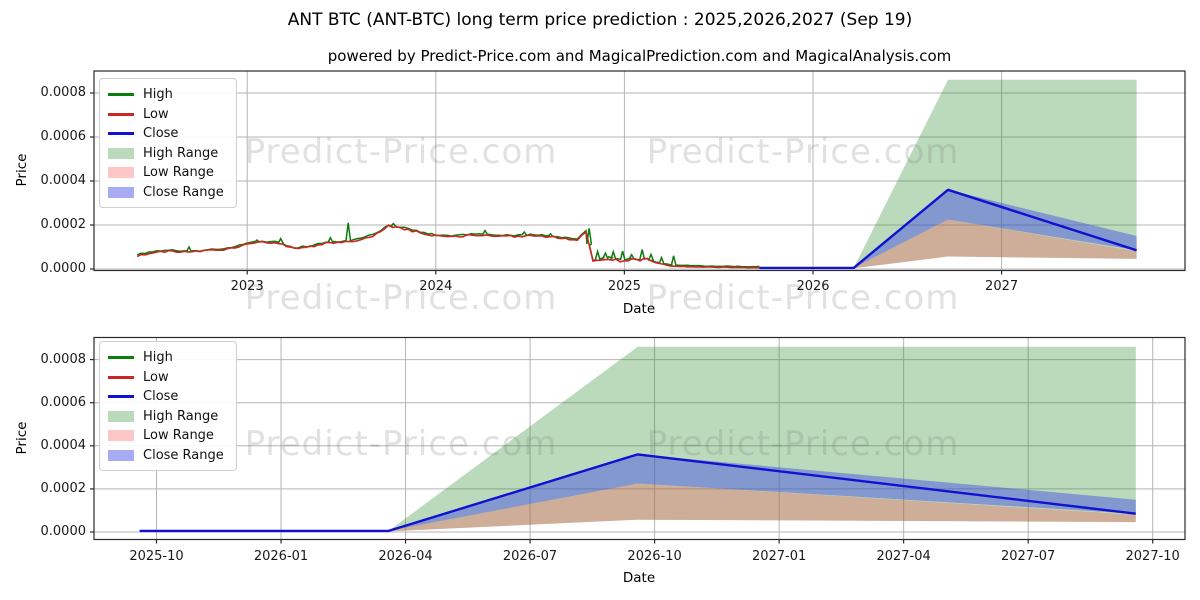 The width and height of the screenshot is (1200, 600). I want to click on x-tick-label: 2027-04, so click(903, 556).